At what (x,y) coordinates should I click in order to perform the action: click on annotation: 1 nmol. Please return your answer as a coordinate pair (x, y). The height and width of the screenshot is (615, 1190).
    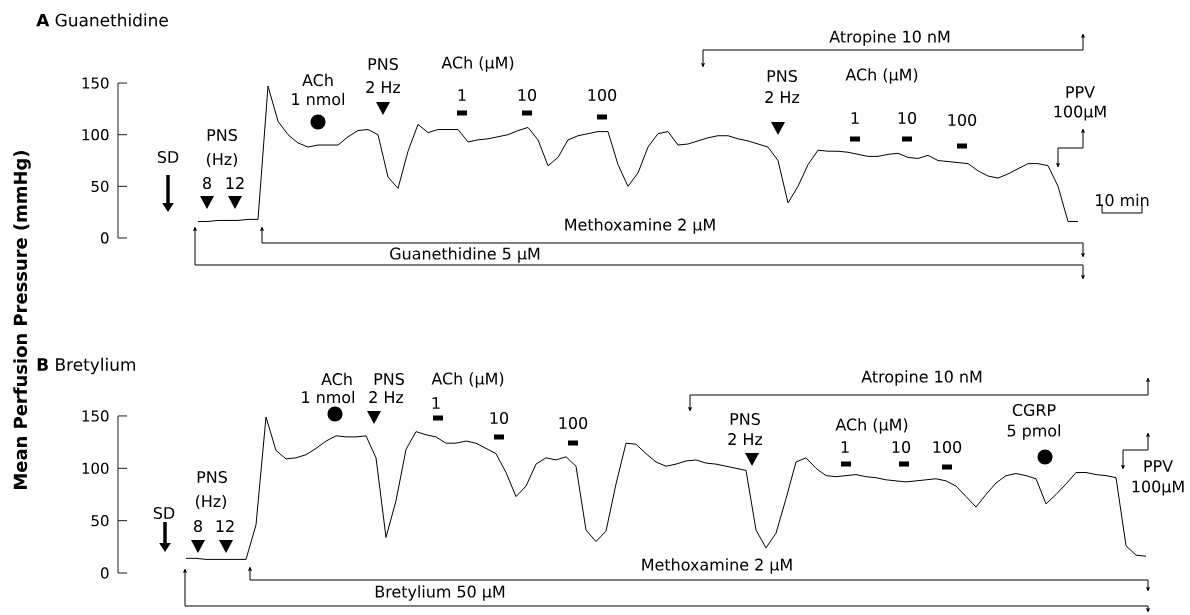
    Looking at the image, I should click on (318, 99).